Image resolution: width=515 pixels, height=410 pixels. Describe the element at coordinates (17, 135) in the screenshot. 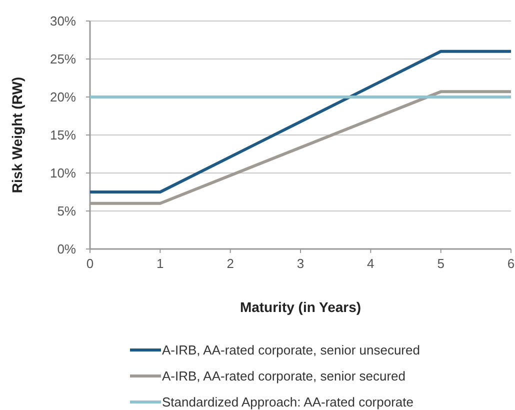

I see `y-axis-title: Risk Weight (RW)` at that location.